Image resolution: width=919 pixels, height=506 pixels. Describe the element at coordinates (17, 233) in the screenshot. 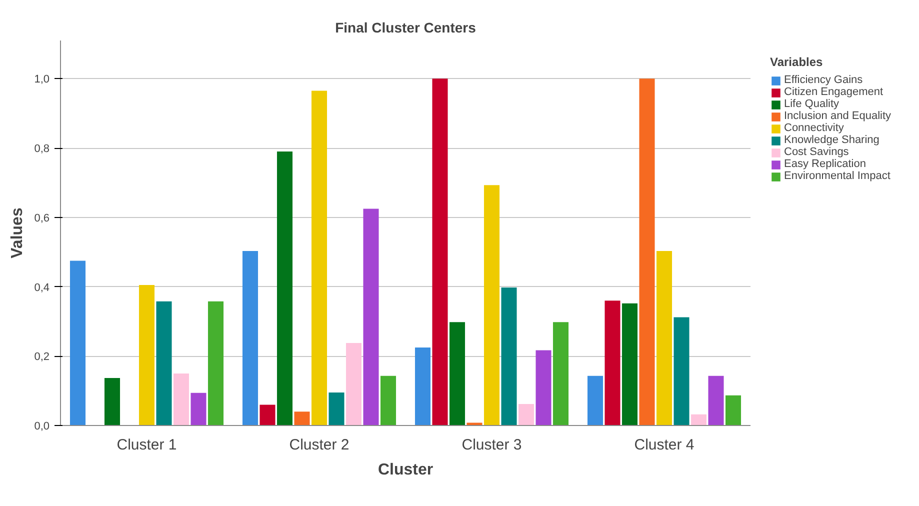

I see `y-axis-title: Values` at that location.